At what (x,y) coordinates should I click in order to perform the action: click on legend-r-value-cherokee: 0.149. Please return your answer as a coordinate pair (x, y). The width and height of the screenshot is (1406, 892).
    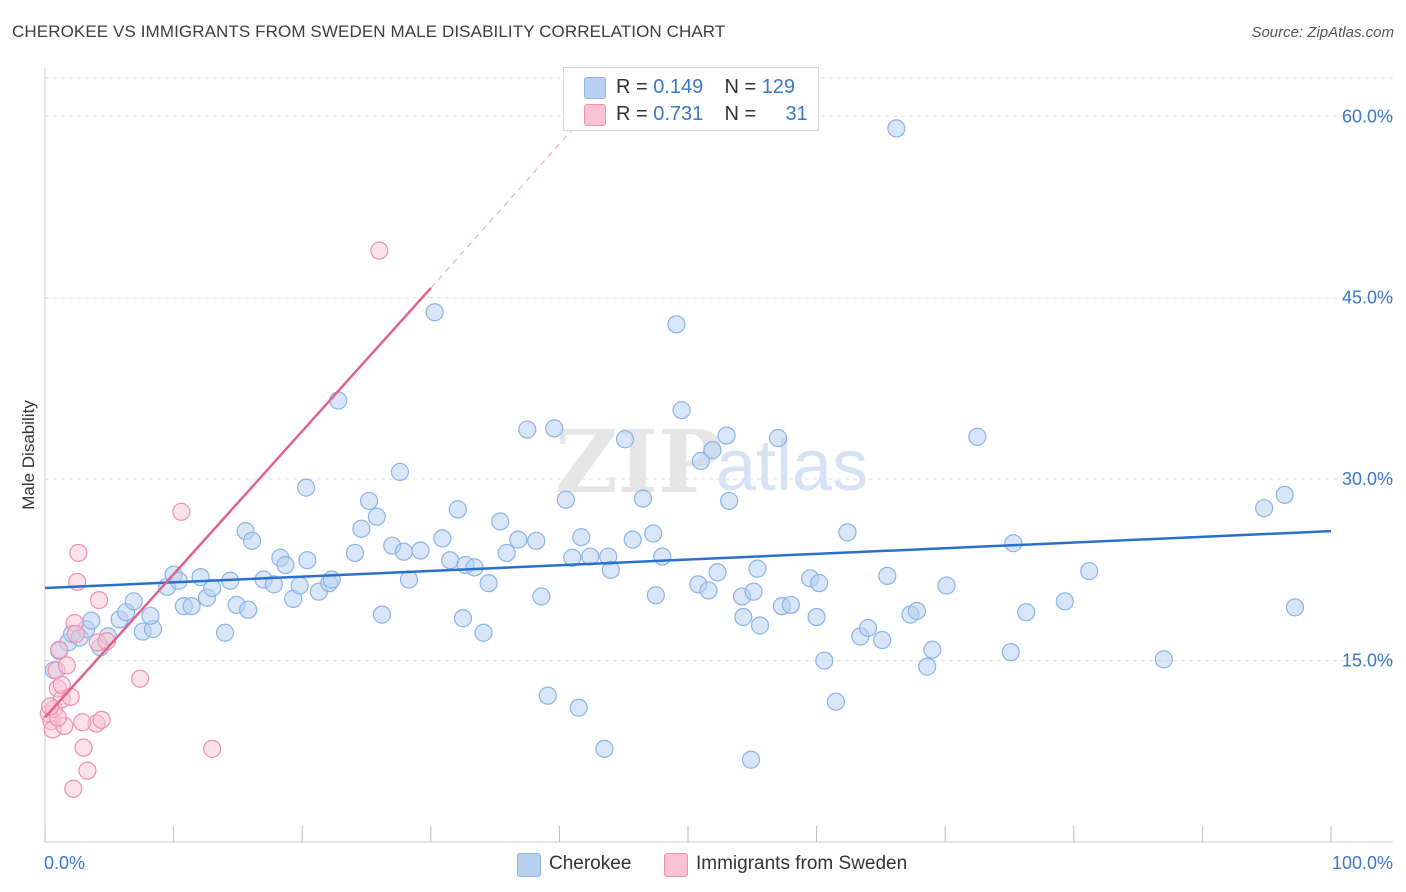
    Looking at the image, I should click on (678, 87).